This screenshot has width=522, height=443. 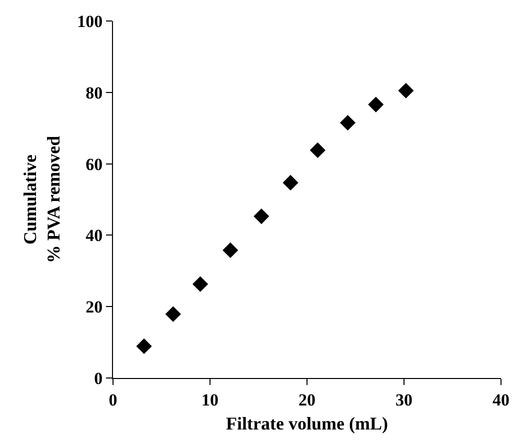 What do you see at coordinates (42, 200) in the screenshot?
I see `y-axis-title: Cumulative % PVA removed` at bounding box center [42, 200].